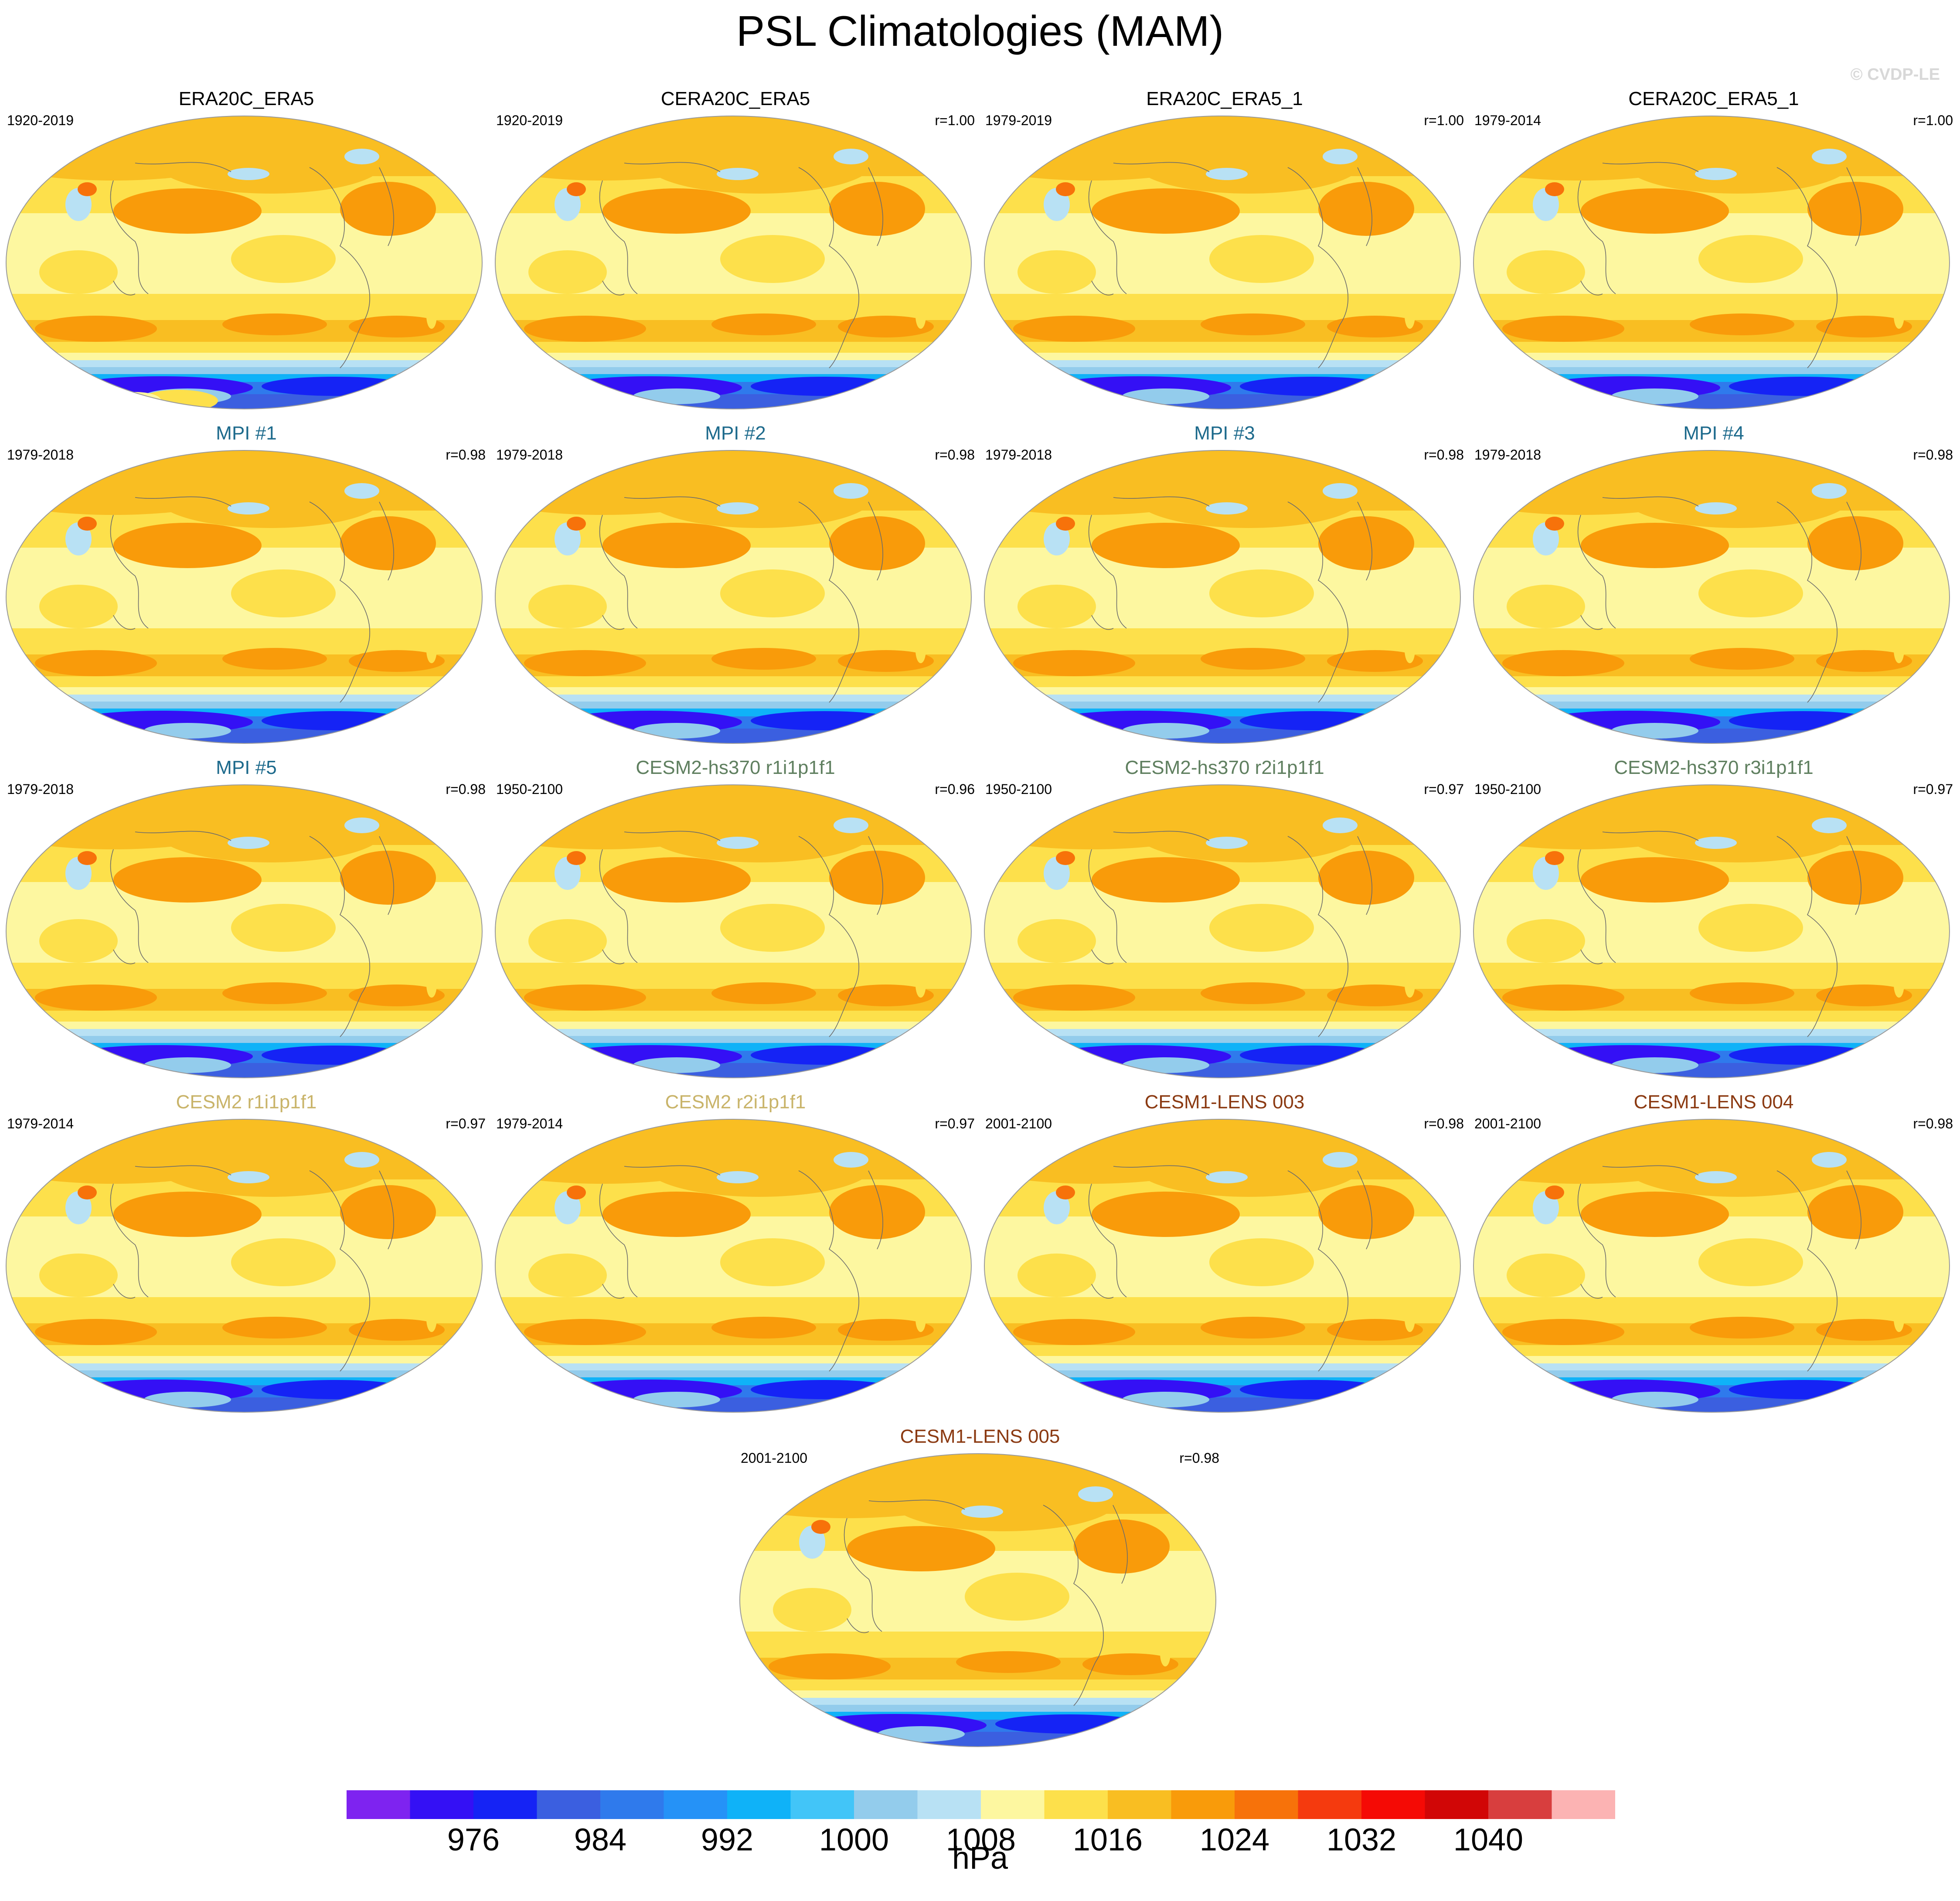 The height and width of the screenshot is (1901, 1960). I want to click on colorbar-unit: hPa, so click(980, 1858).